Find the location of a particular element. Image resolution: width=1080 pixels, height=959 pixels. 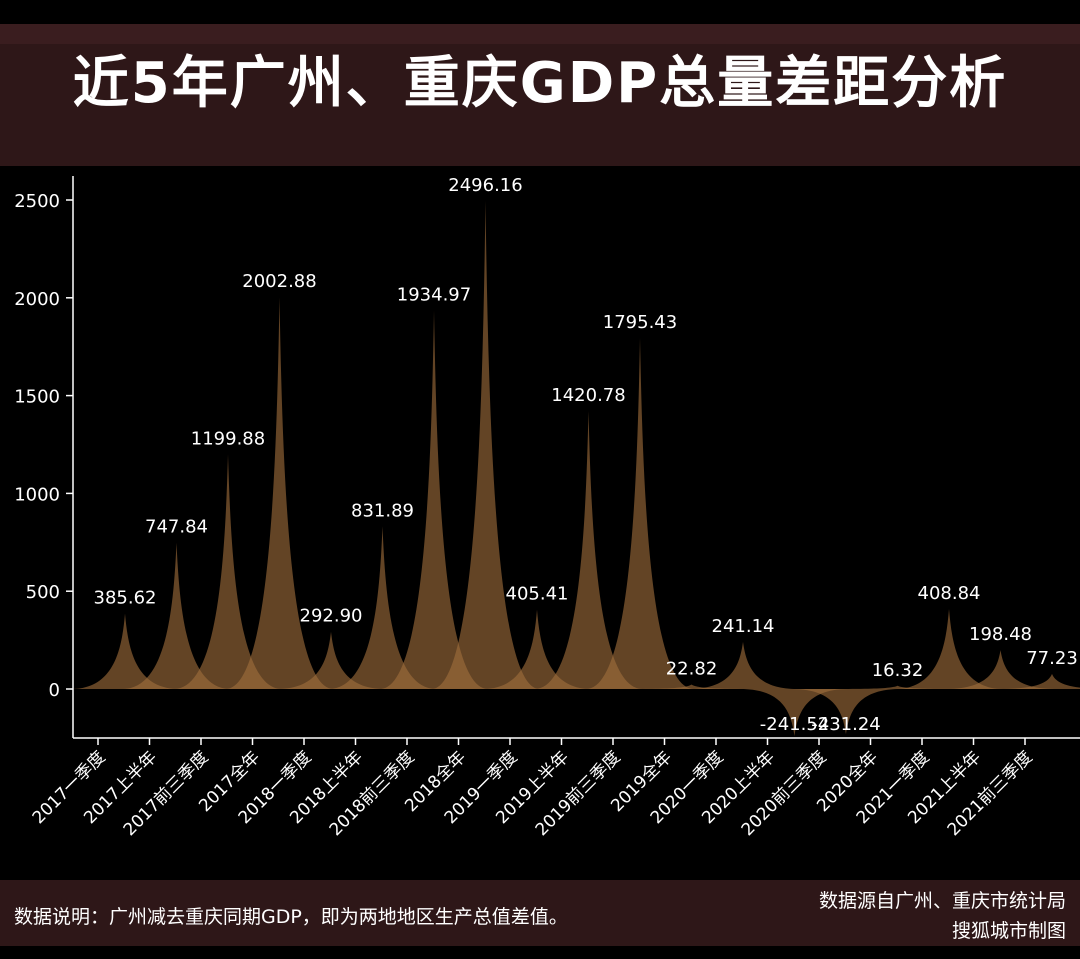

value-label-14: -231.24 is located at coordinates (845, 724).